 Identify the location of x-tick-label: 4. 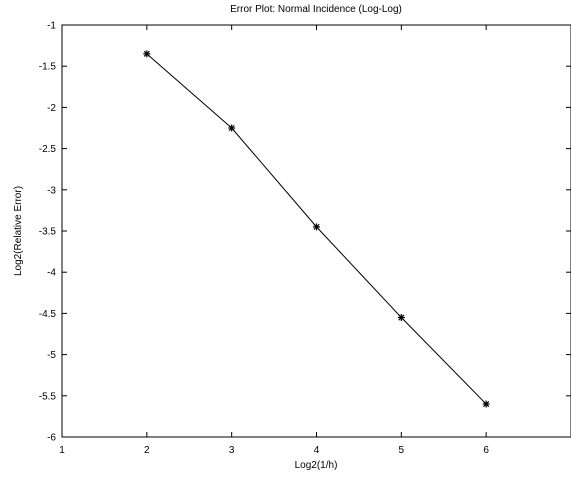
(317, 450).